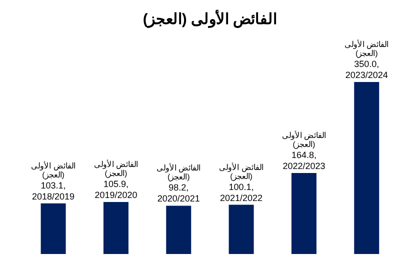  What do you see at coordinates (178, 199) in the screenshot?
I see `x-tick-label: 2020/2021` at bounding box center [178, 199].